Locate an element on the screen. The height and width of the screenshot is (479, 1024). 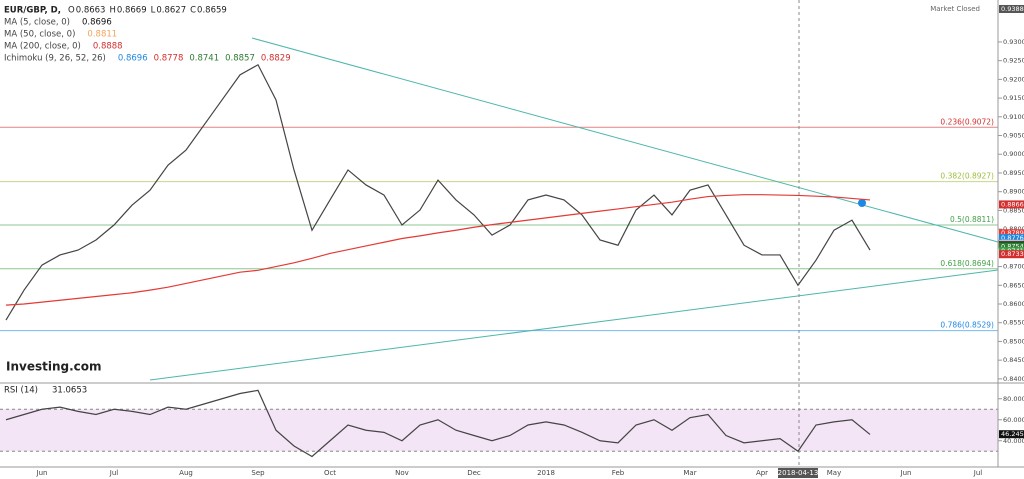
price-tag-label: 0.8789 is located at coordinates (1012, 233).